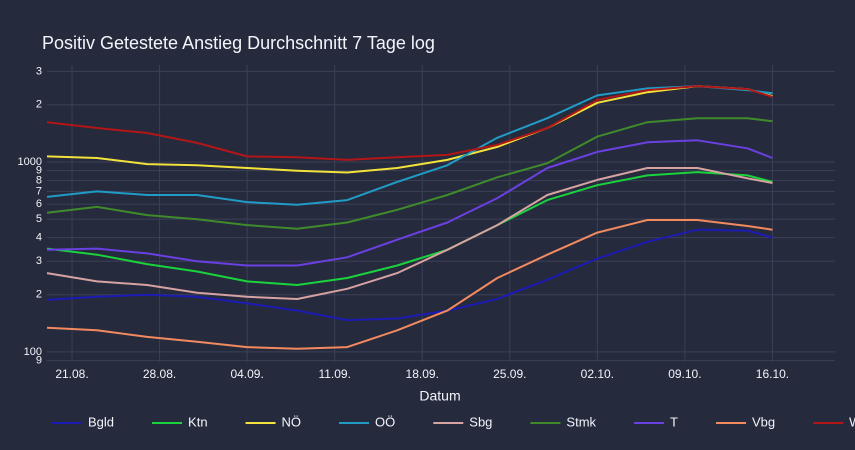  What do you see at coordinates (674, 421) in the screenshot?
I see `legend-label: T` at bounding box center [674, 421].